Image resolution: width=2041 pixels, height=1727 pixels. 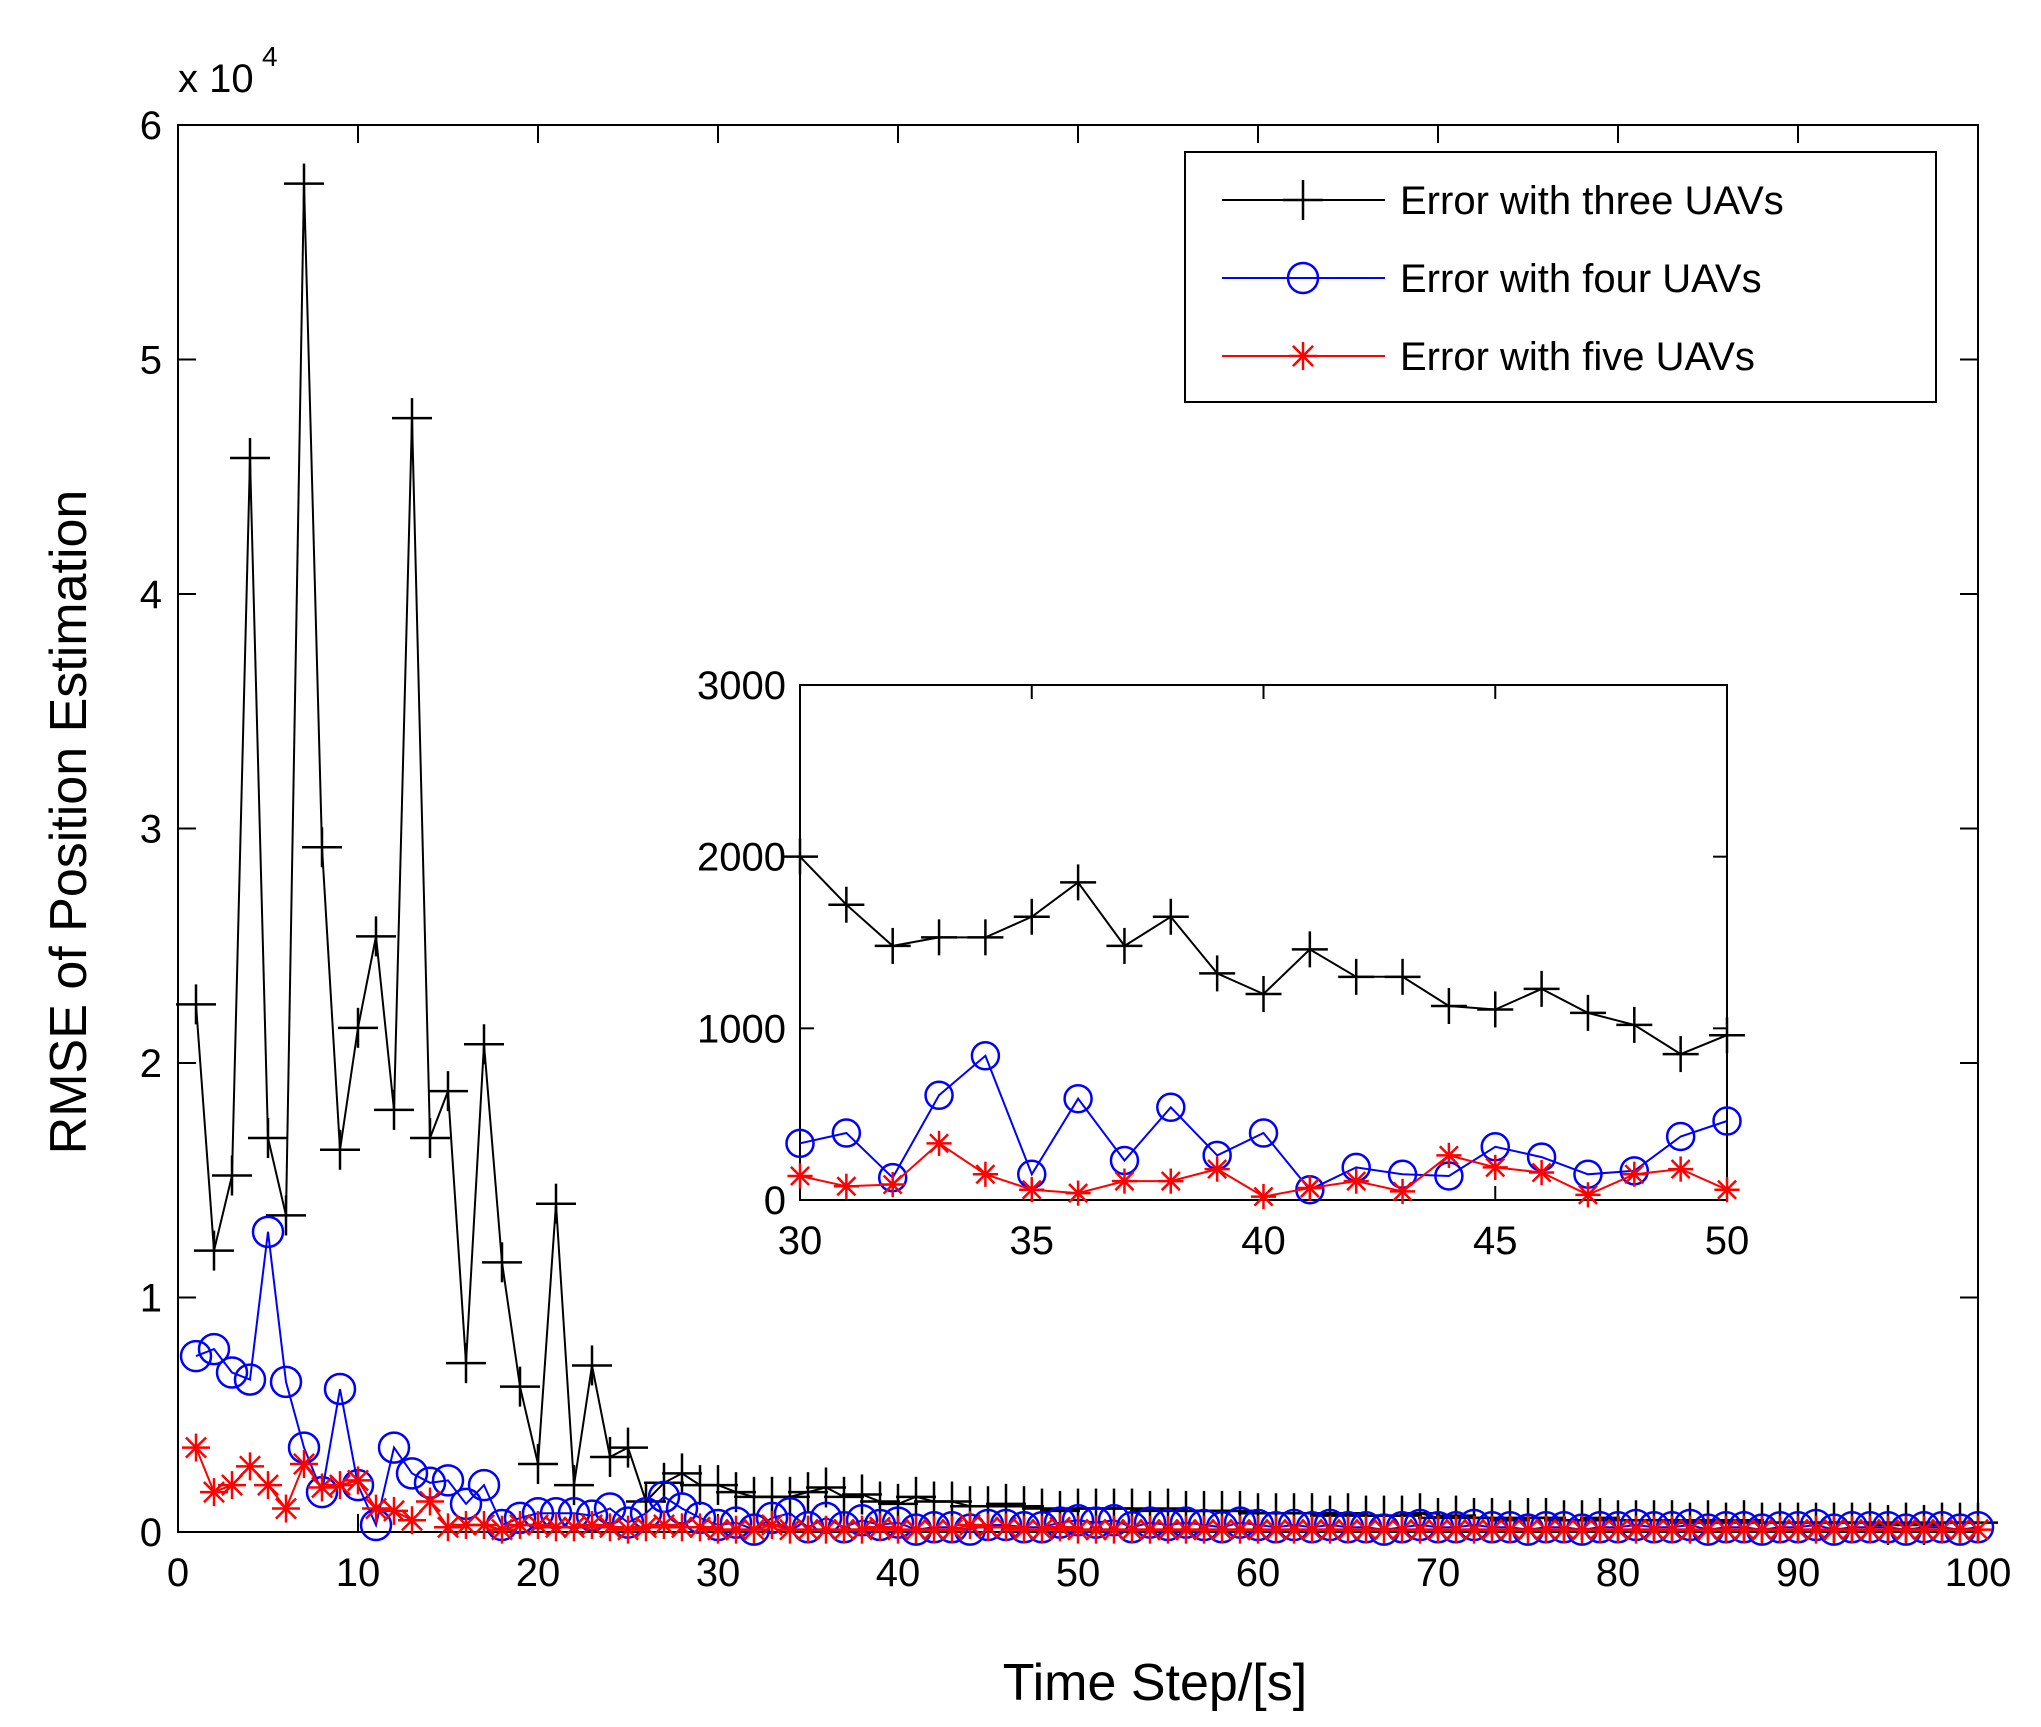 What do you see at coordinates (1032, 1241) in the screenshot?
I see `inset-x-tick-label: 35` at bounding box center [1032, 1241].